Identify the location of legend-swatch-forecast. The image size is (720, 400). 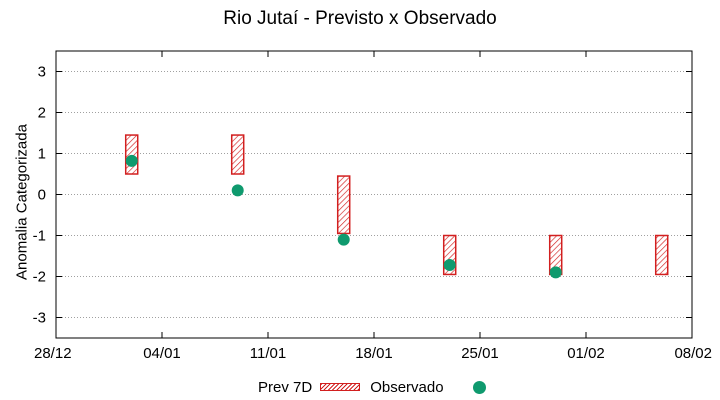
(340, 387).